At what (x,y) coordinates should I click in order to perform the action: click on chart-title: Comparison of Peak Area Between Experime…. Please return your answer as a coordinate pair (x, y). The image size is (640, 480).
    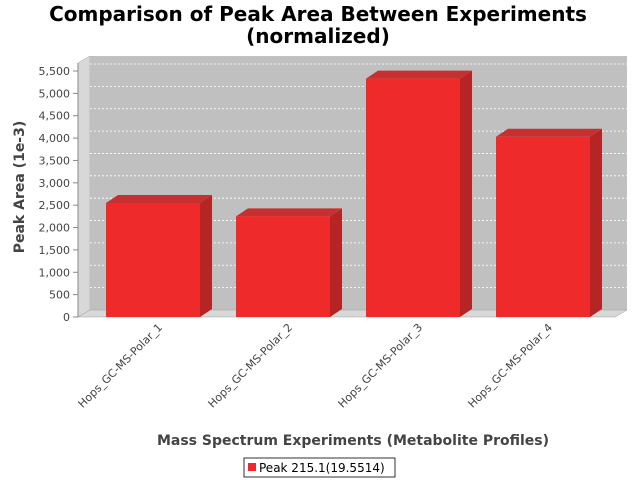
    Looking at the image, I should click on (318, 14).